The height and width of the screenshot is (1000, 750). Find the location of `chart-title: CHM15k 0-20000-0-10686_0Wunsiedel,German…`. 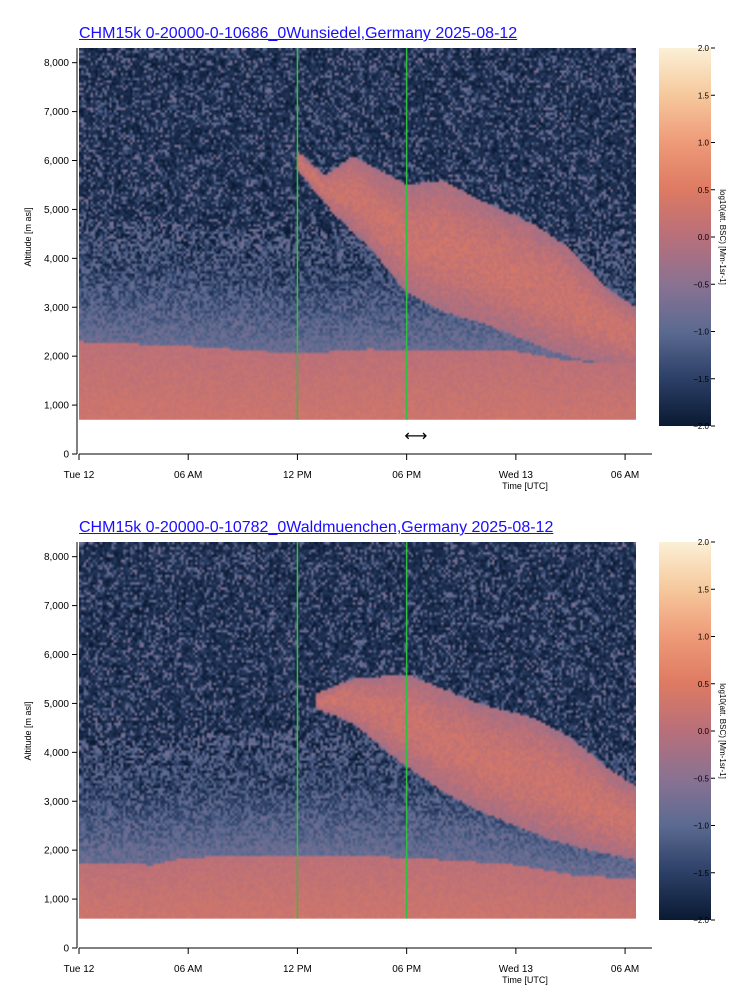

chart-title: CHM15k 0-20000-0-10686_0Wunsiedel,German… is located at coordinates (298, 33).